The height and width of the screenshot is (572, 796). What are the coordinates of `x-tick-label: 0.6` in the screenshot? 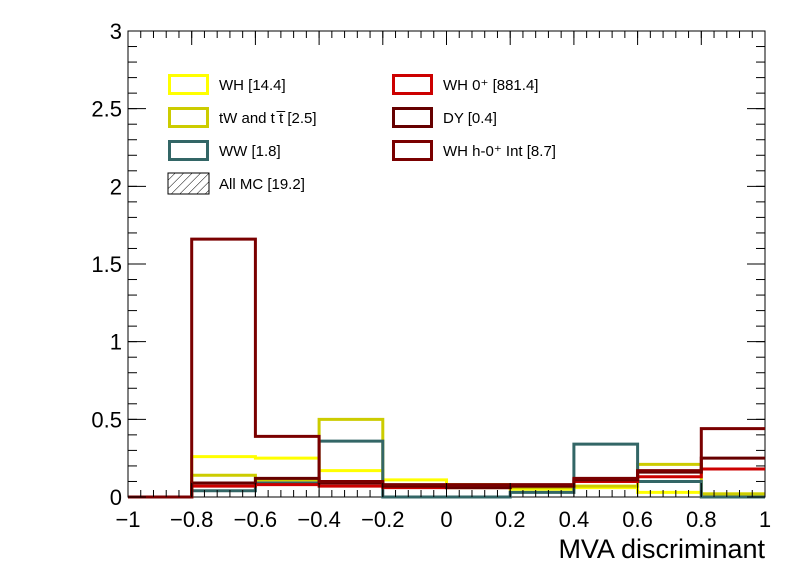 It's located at (637, 519).